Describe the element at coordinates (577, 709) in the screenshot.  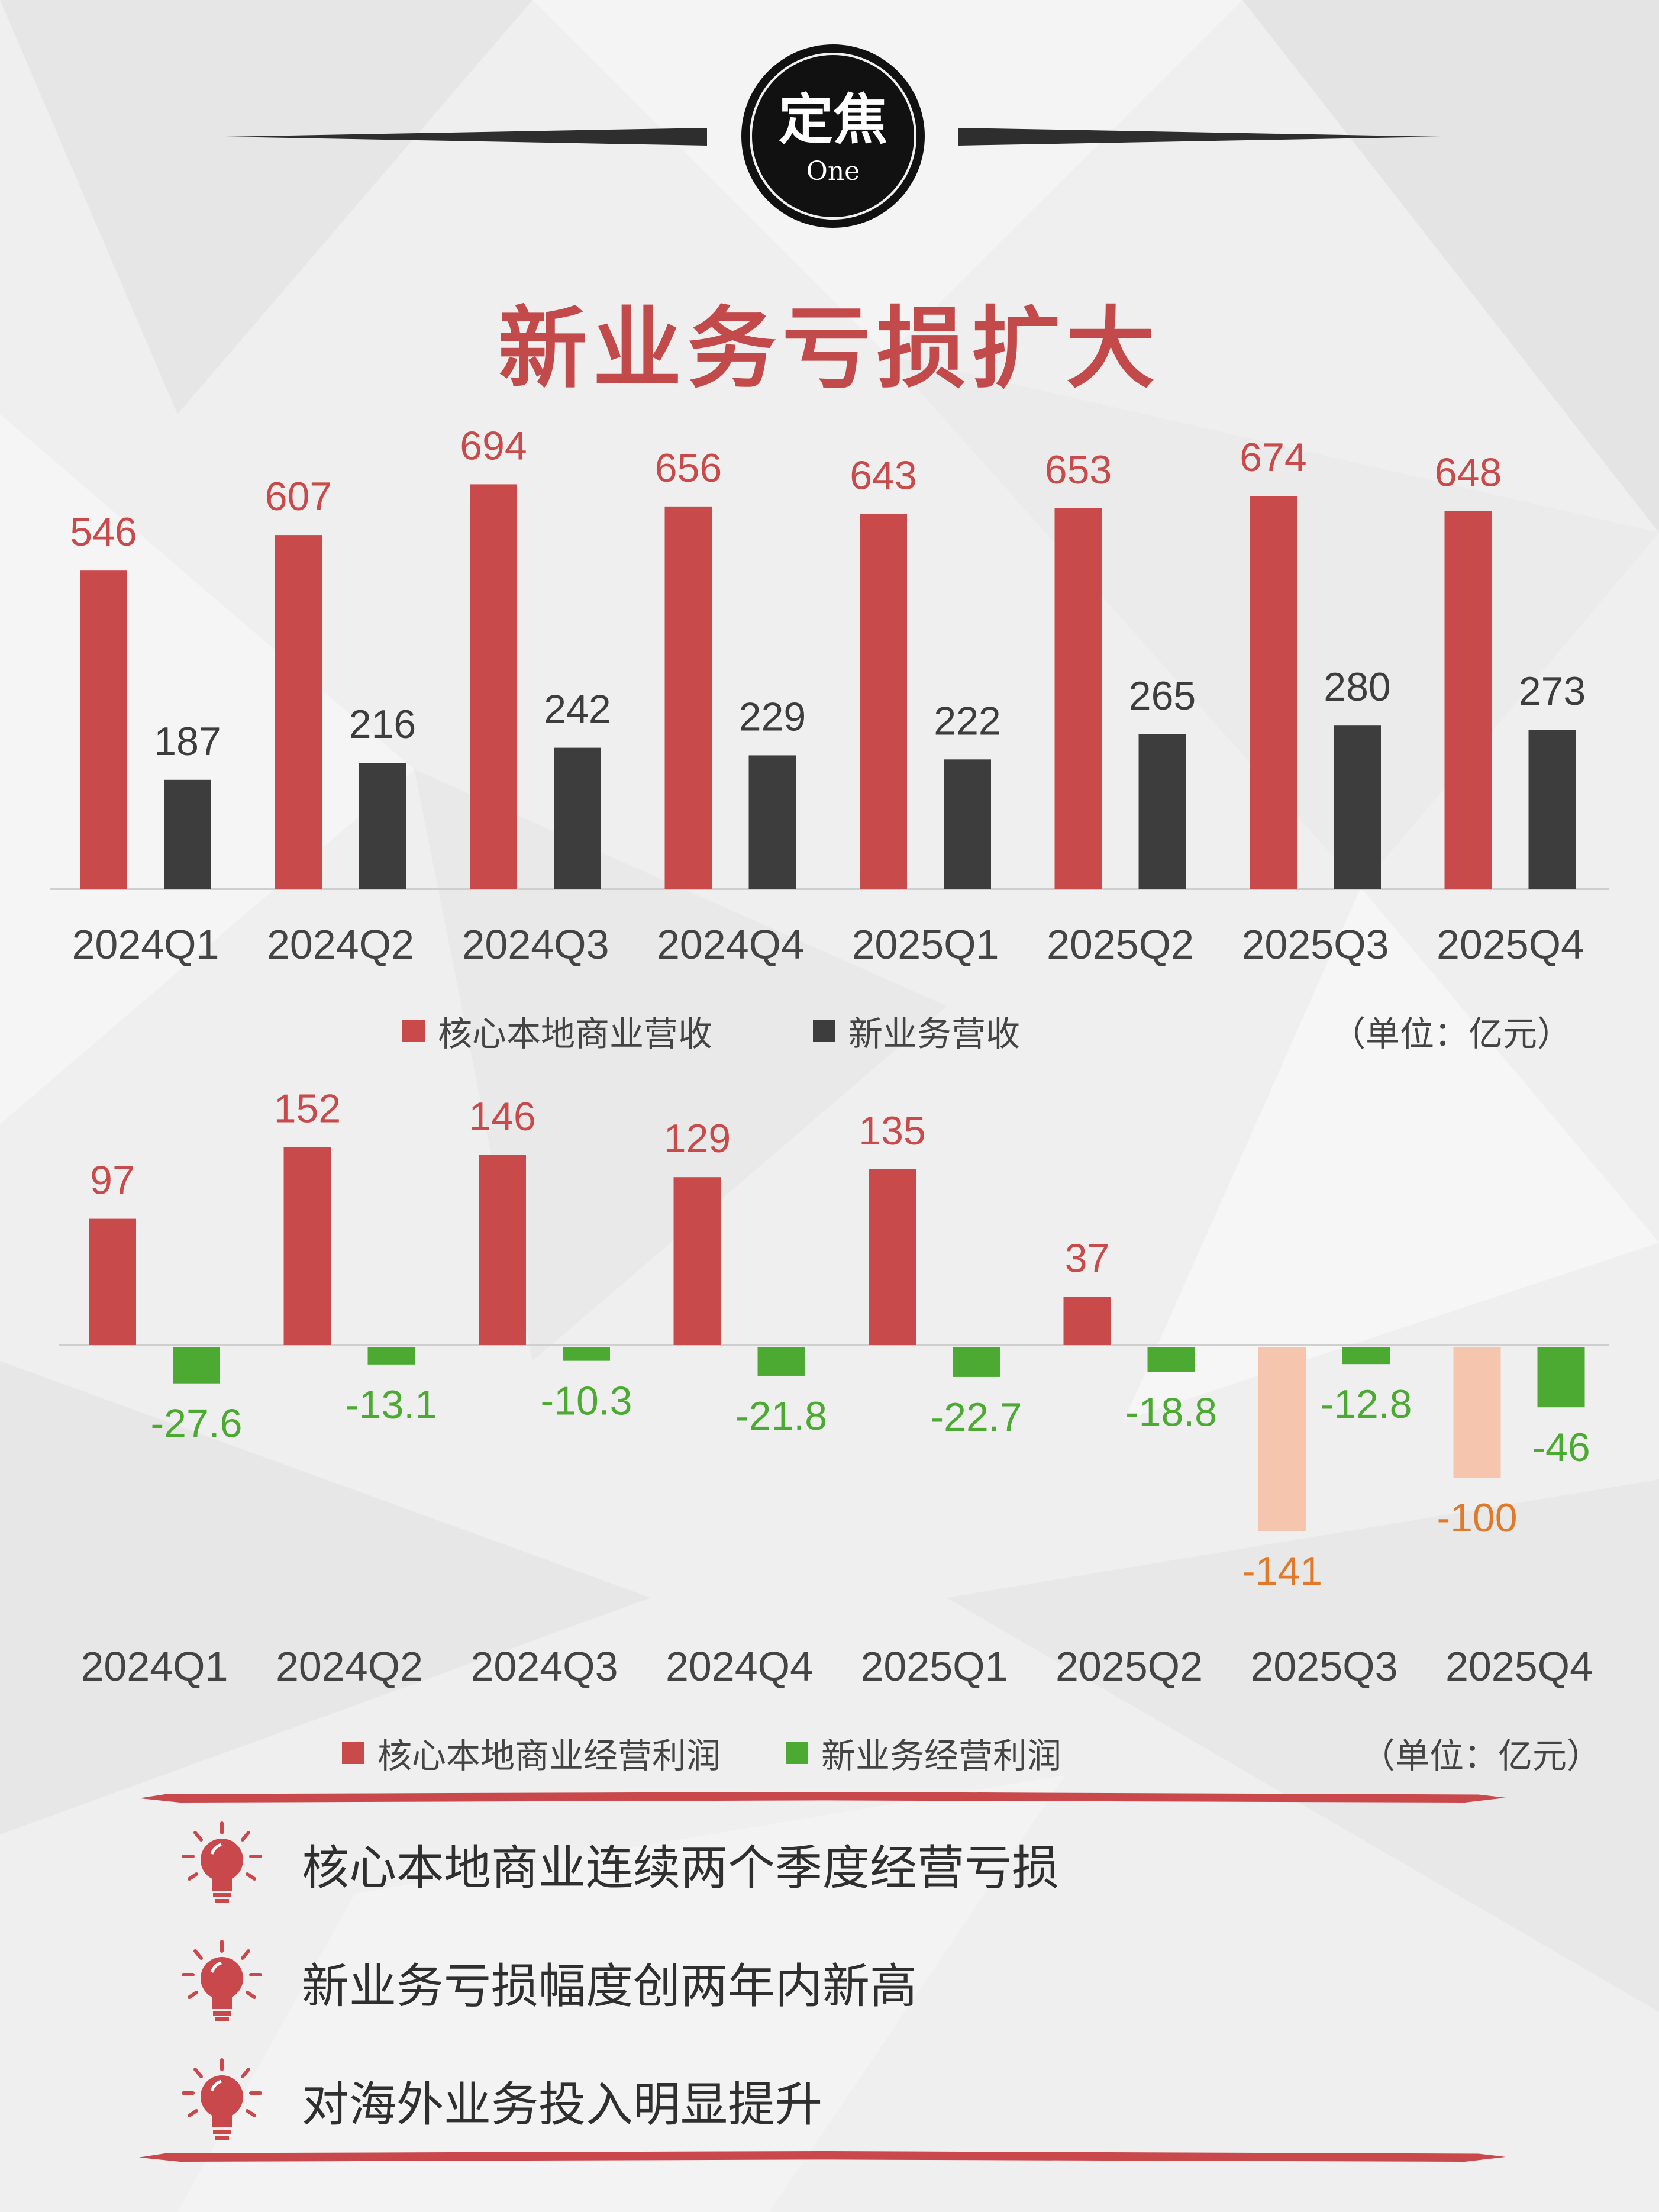
I see `label-new-revenue: 242` at that location.